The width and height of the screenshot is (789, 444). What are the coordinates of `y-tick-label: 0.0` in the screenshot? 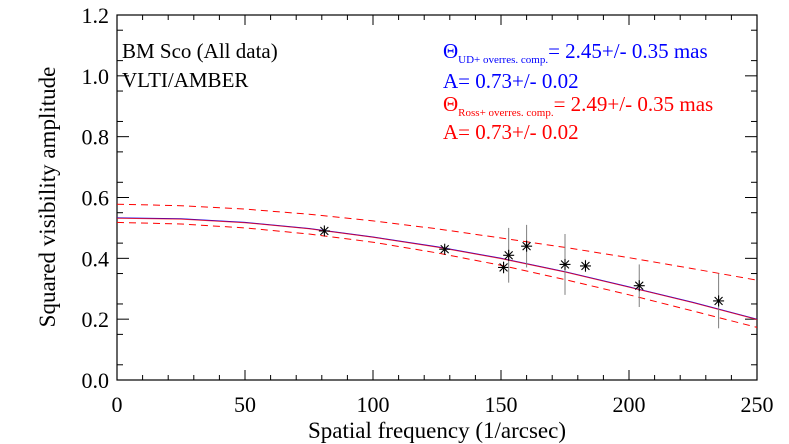 It's located at (96, 380).